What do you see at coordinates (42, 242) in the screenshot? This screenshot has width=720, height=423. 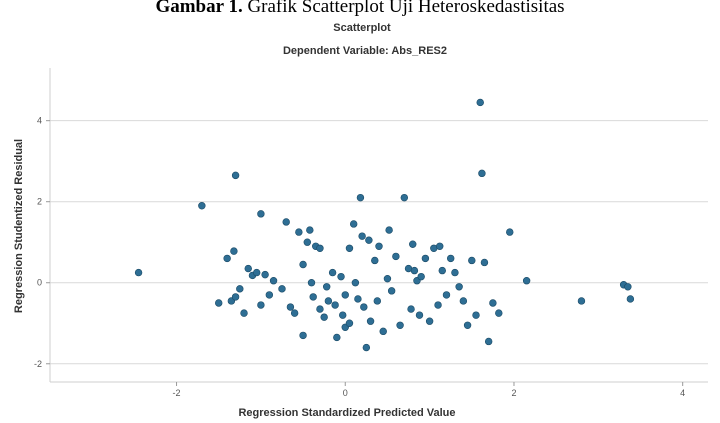 I see `y-ticks: -2 0 2 4` at bounding box center [42, 242].